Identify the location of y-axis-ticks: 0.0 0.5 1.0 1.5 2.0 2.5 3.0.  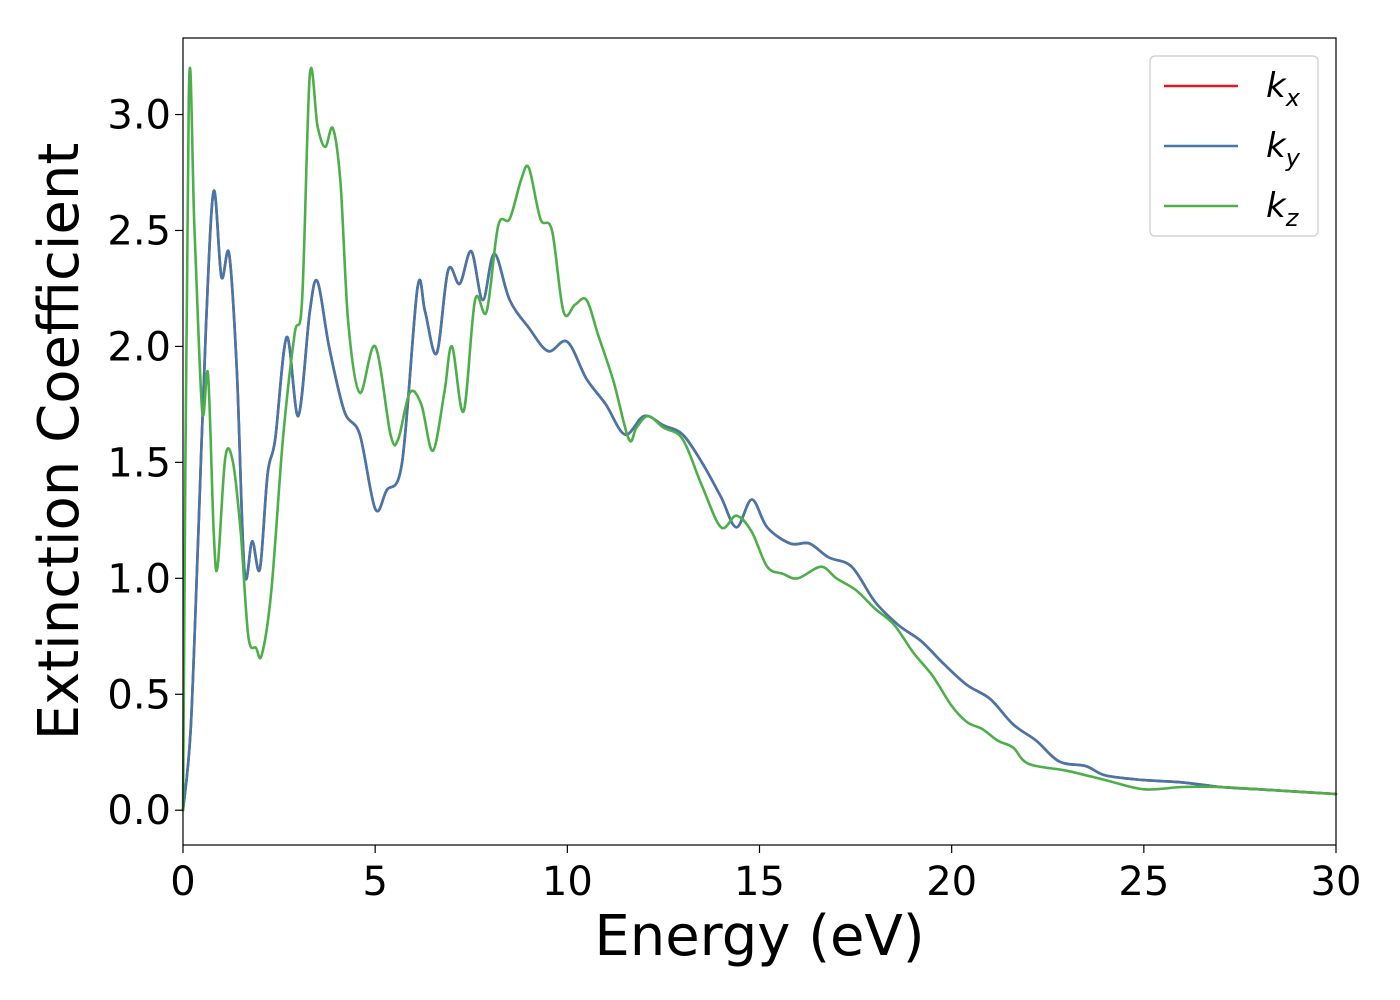
(145, 463).